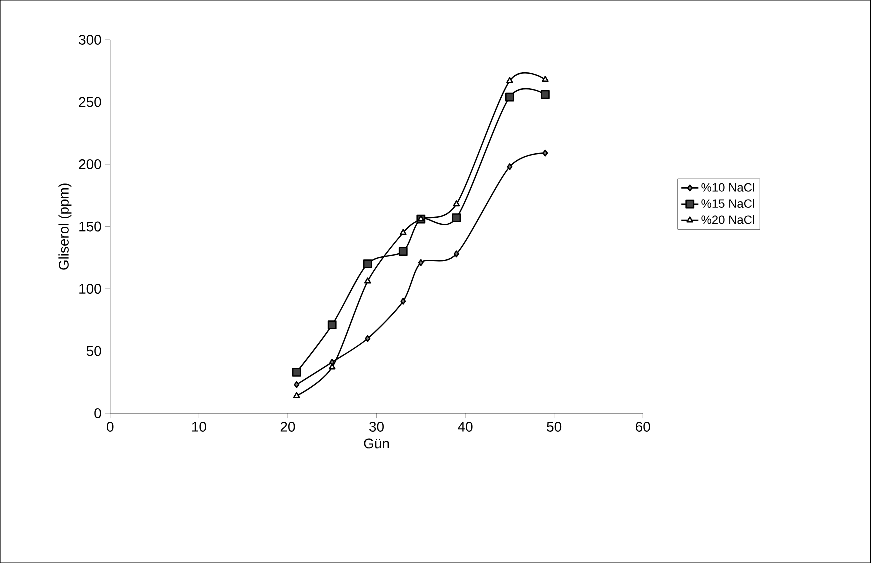 The image size is (871, 564). What do you see at coordinates (90, 165) in the screenshot?
I see `y-tick-label: 200` at bounding box center [90, 165].